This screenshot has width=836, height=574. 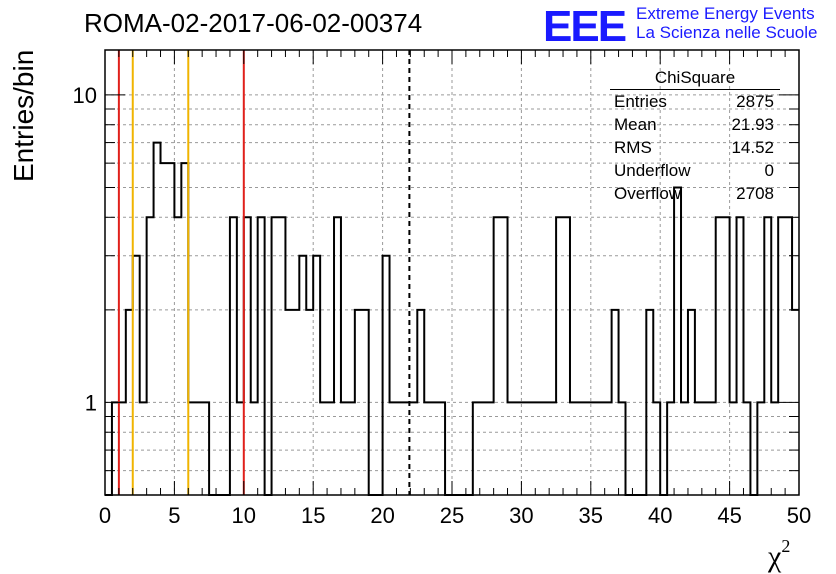 What do you see at coordinates (694, 193) in the screenshot?
I see `stats-row-overflow: Overflow 2708` at bounding box center [694, 193].